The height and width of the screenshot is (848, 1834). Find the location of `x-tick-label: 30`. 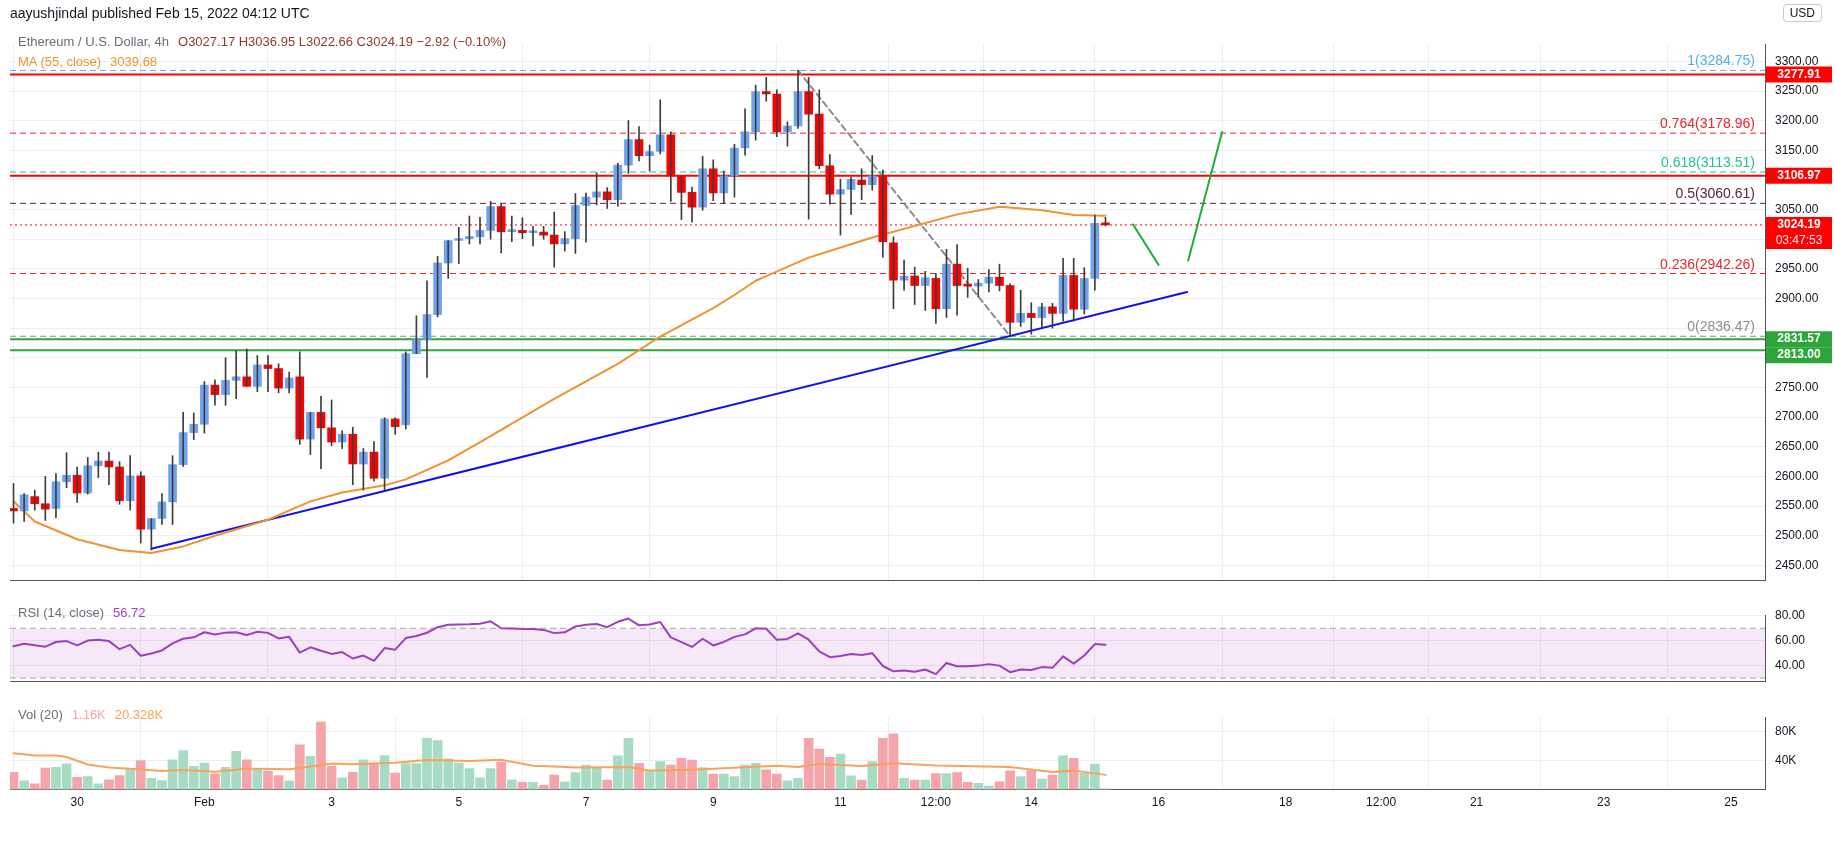

x-tick-label: 30 is located at coordinates (77, 802).